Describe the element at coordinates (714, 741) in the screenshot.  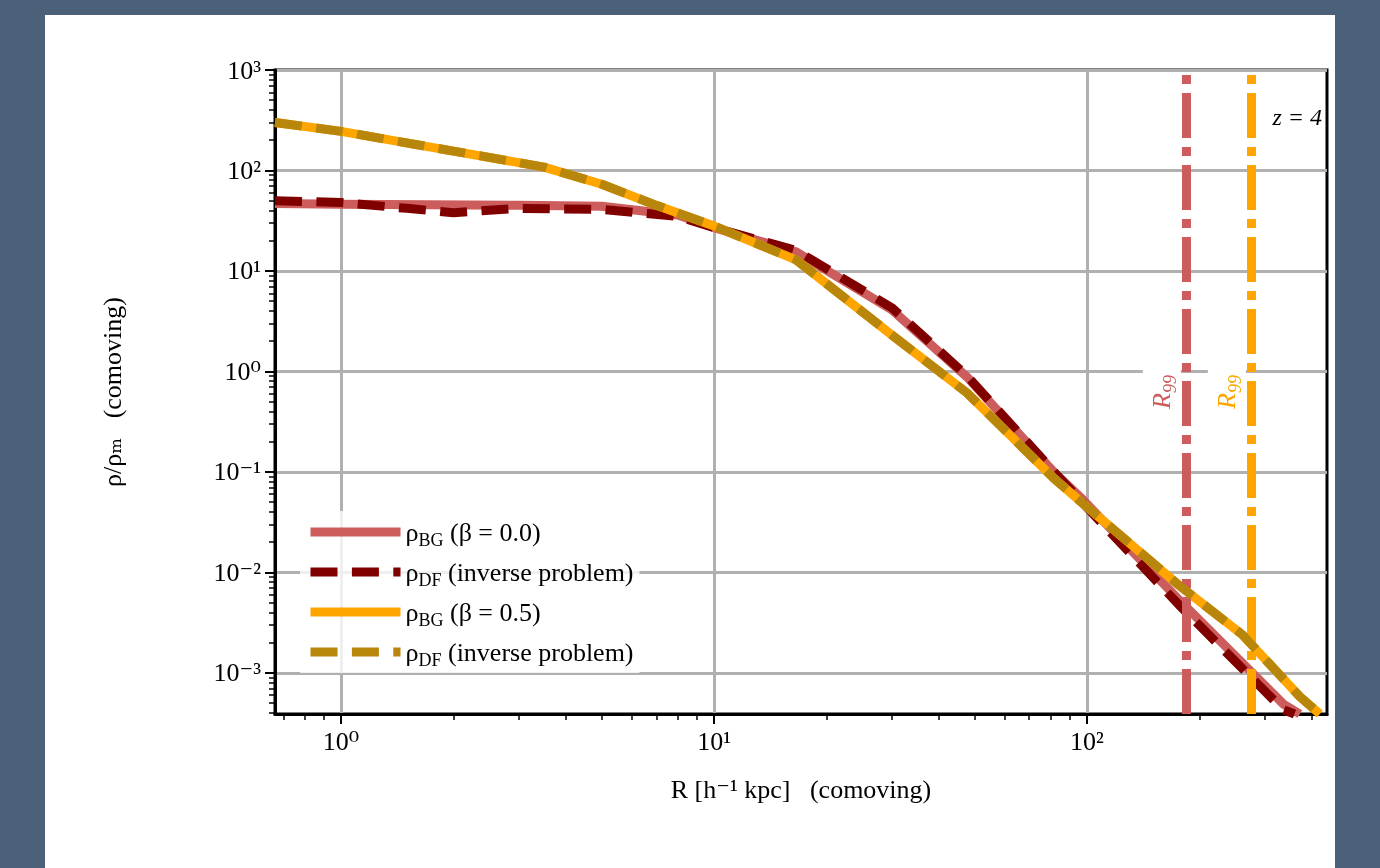
I see `x-tick-label: 10¹` at that location.